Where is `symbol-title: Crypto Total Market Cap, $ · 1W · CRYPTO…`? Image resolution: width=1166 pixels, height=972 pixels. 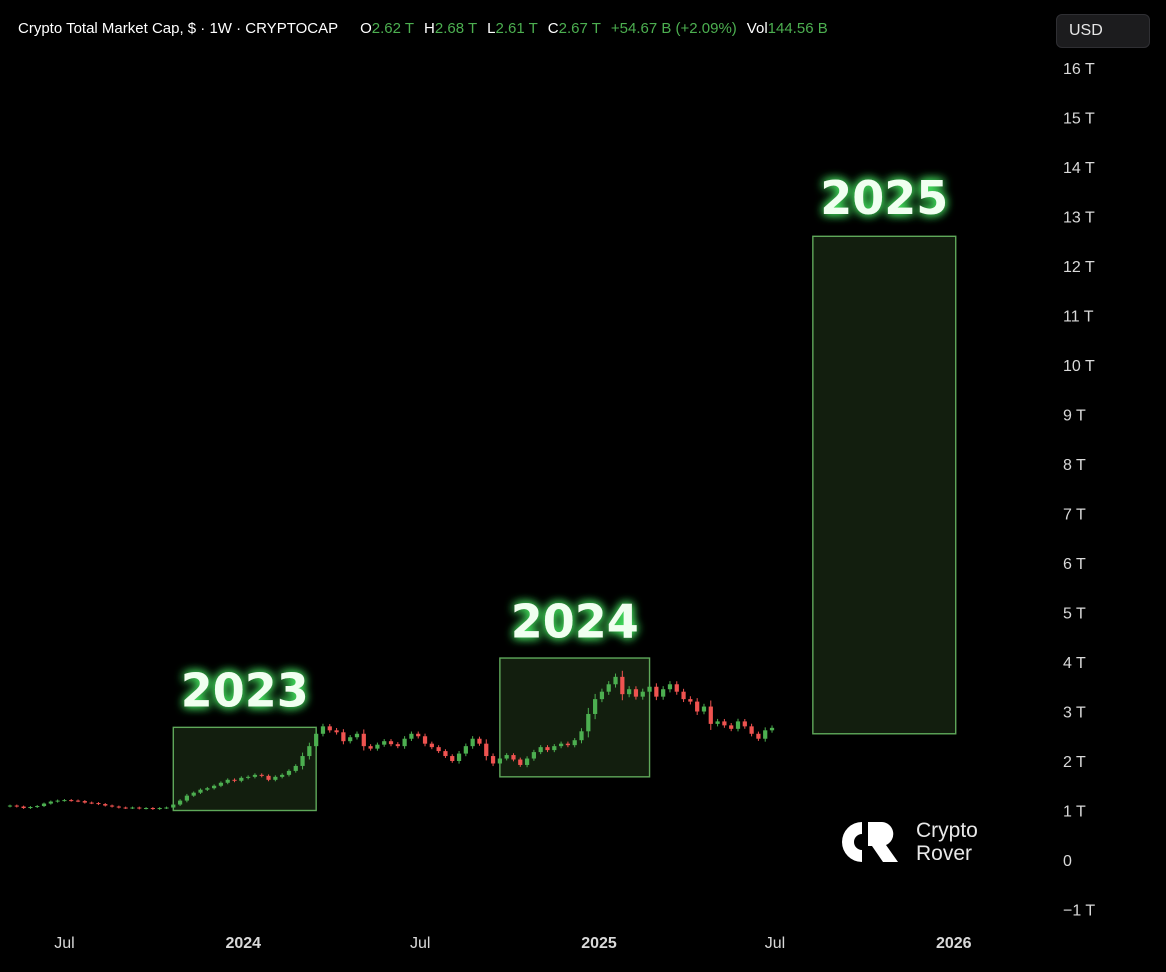
symbol-title: Crypto Total Market Cap, $ · 1W · CRYPTO… is located at coordinates (178, 28).